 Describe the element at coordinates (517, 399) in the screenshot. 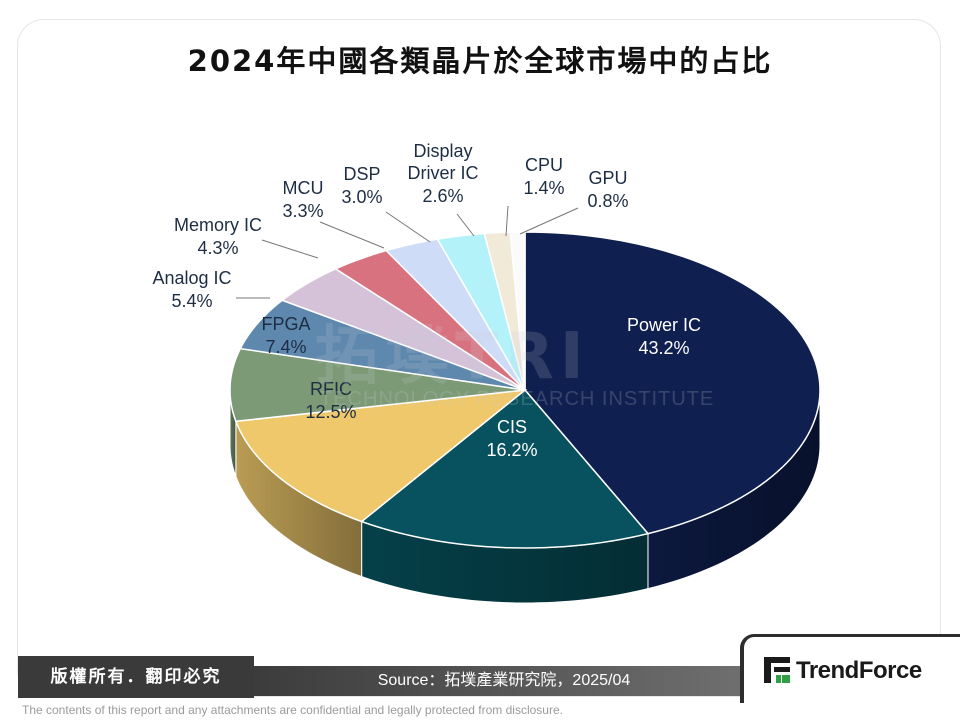

I see `watermark-english: TECHNOLOGY RESEARCH INSTITUTE` at that location.